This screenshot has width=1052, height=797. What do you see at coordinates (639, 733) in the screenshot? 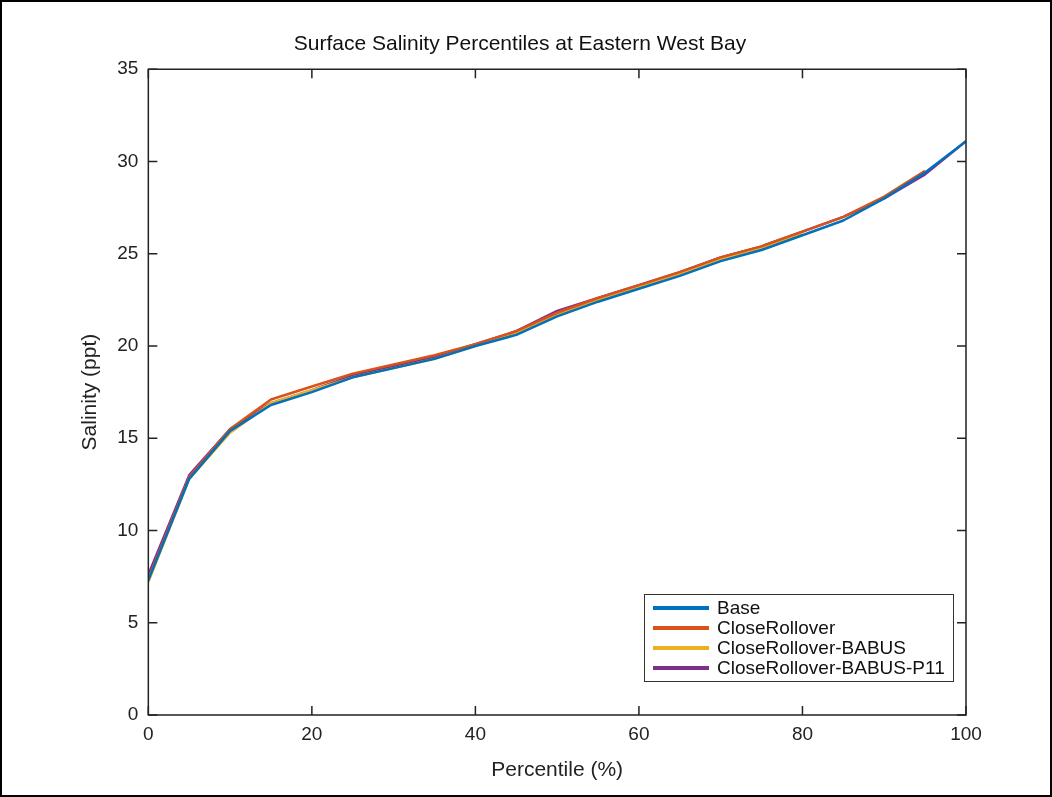
I see `x-tick-label: 60` at bounding box center [639, 733].